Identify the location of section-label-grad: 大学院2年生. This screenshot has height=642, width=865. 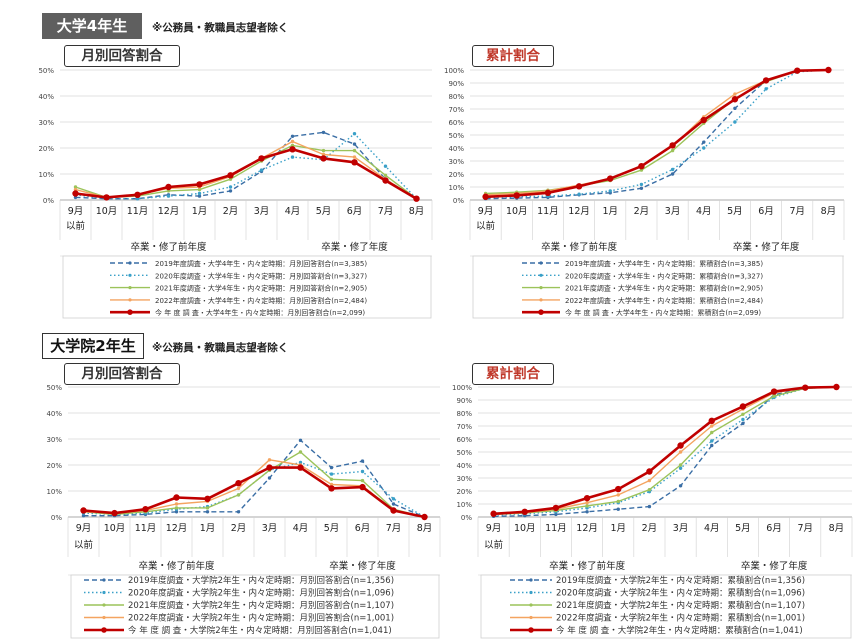
(93, 346).